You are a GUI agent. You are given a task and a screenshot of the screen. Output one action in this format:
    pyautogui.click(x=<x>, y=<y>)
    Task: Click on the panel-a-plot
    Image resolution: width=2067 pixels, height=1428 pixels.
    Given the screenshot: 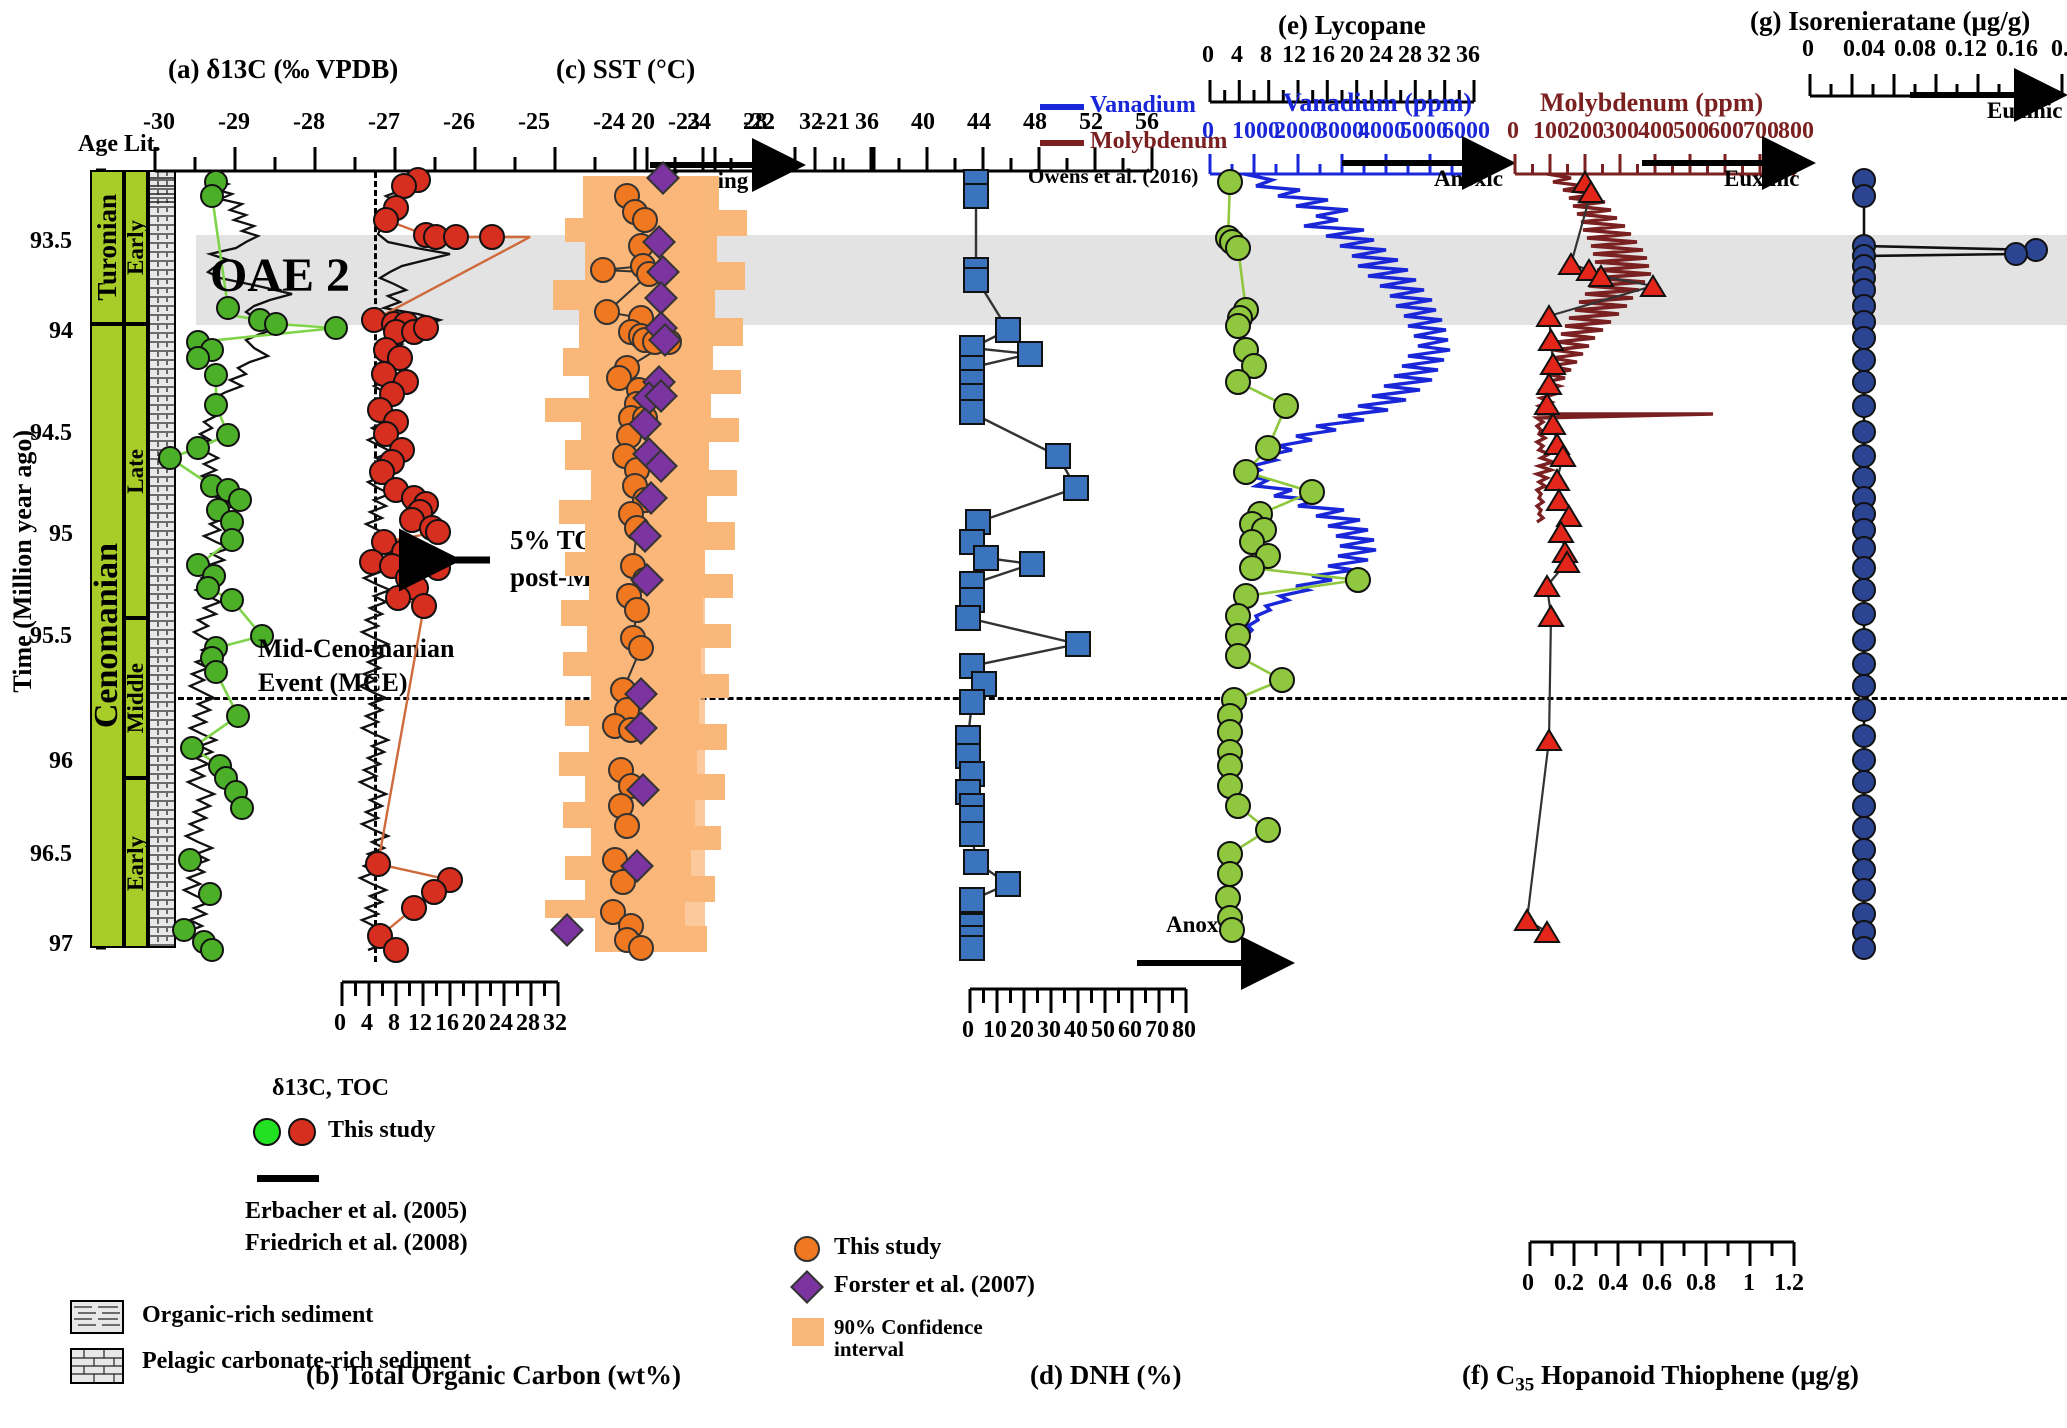 What is the action you would take?
    pyautogui.click(x=365, y=566)
    